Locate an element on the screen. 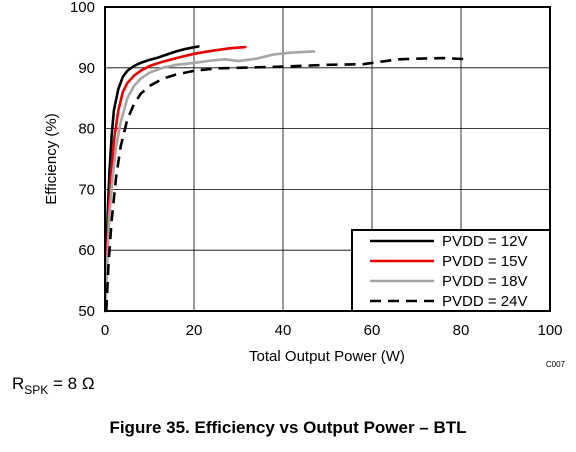 This screenshot has width=576, height=452. legend: PVDD = 12V PVDD = 15V PVDD = 18V PVDD = 24V is located at coordinates (451, 270).